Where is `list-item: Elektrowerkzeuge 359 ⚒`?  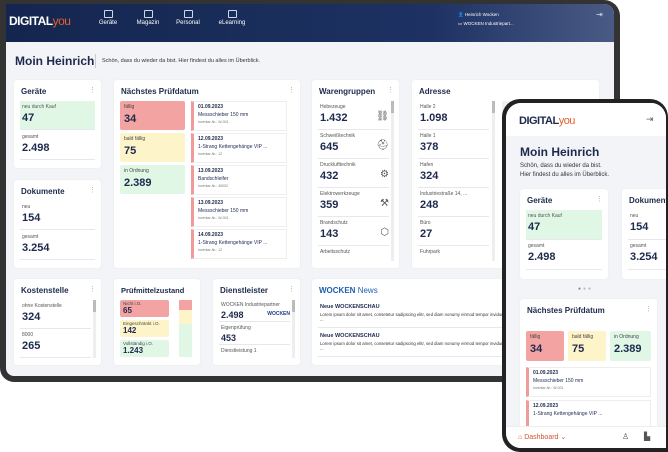 list-item: Elektrowerkzeuge 359 ⚒ is located at coordinates (353, 202).